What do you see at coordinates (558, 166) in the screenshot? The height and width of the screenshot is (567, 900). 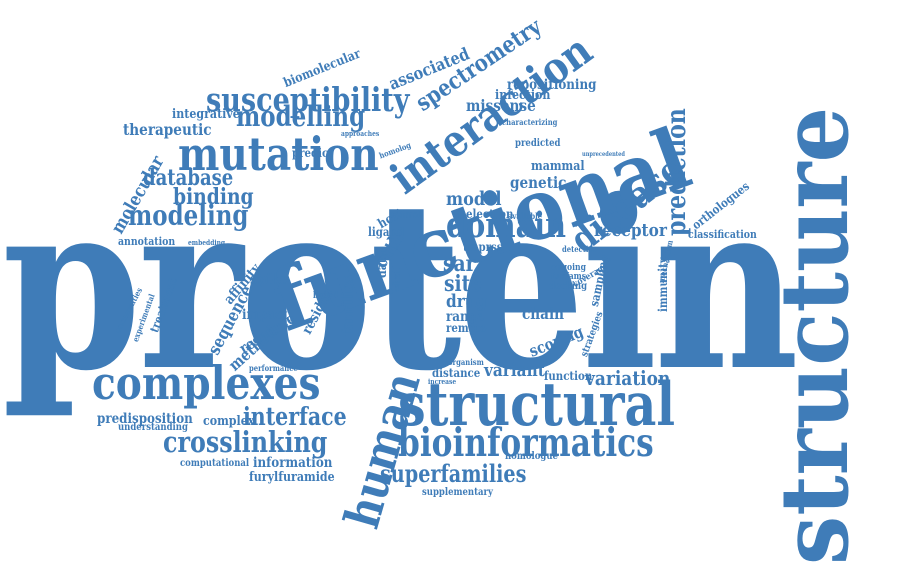 I see `word-mammal: mammal` at bounding box center [558, 166].